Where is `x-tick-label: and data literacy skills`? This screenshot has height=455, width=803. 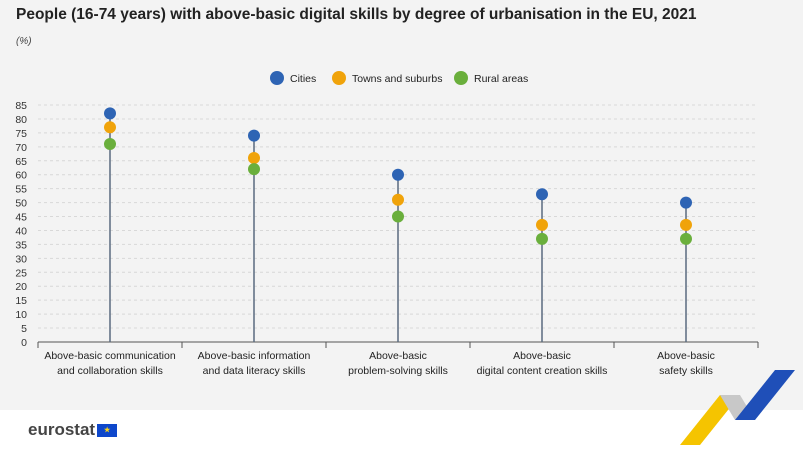 x-tick-label: and data literacy skills is located at coordinates (254, 371).